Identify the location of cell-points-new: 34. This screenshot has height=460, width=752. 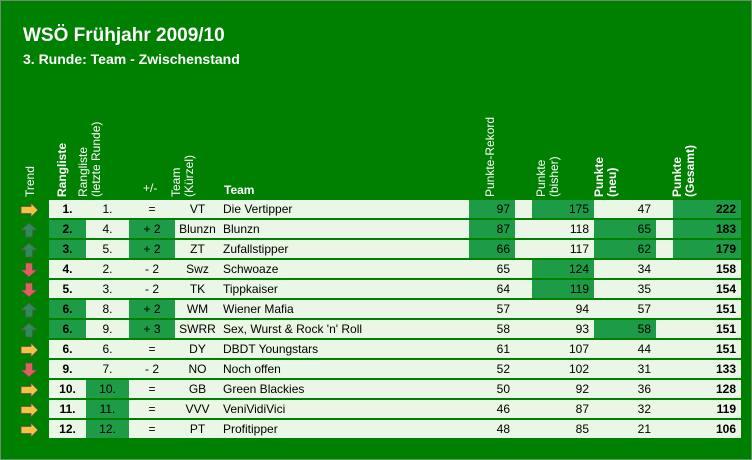
(625, 269).